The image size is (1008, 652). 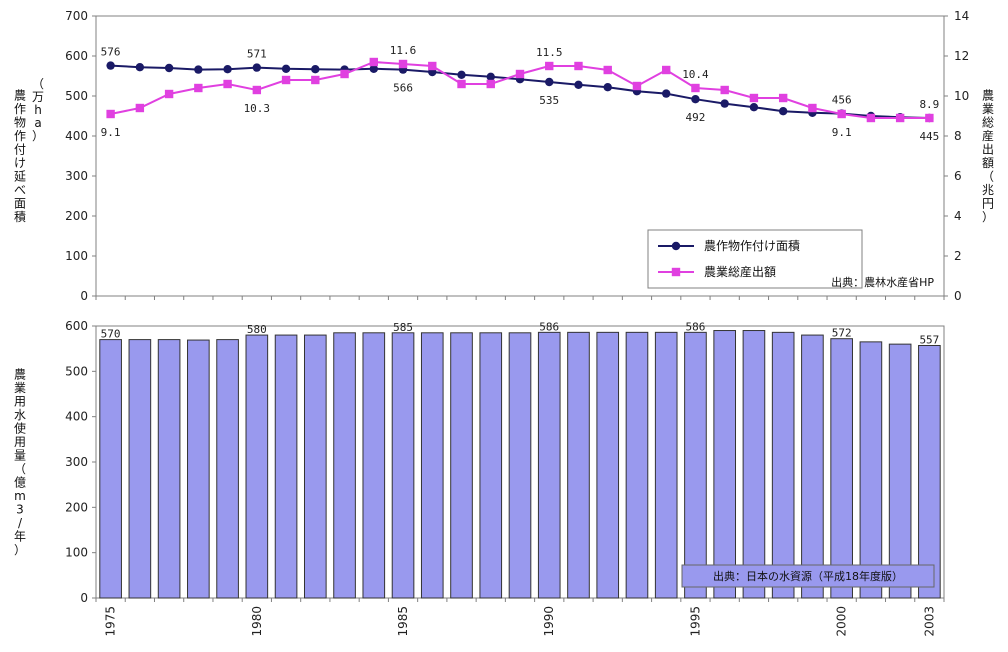 What do you see at coordinates (696, 117) in the screenshot?
I see `data-label-series-1: 492` at bounding box center [696, 117].